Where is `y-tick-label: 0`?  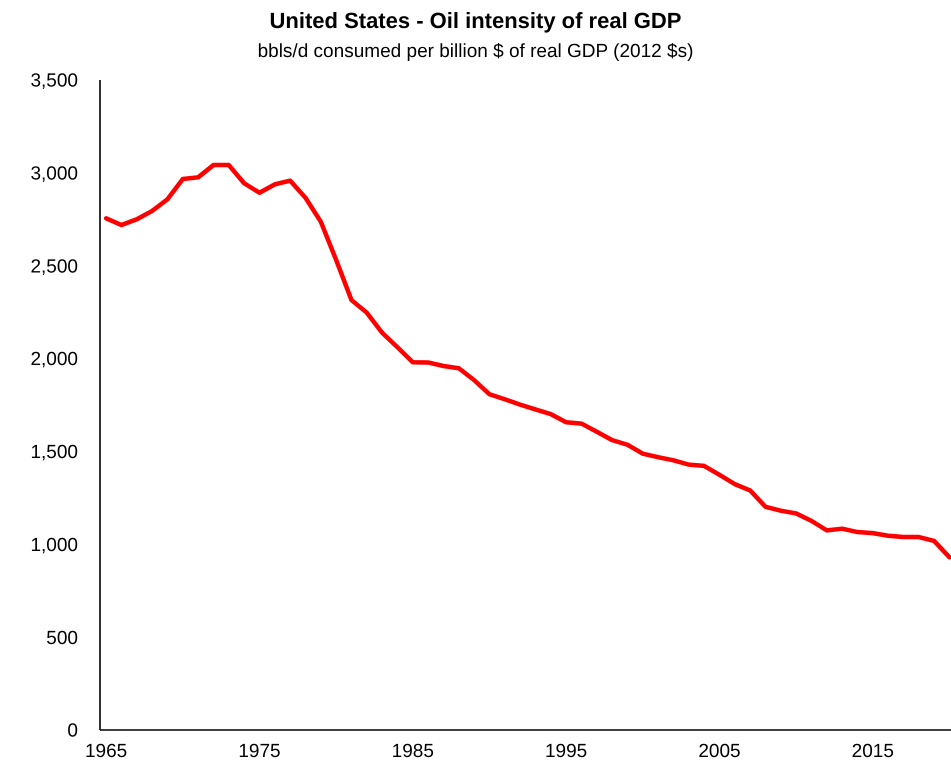 y-tick-label: 0 is located at coordinates (72, 731).